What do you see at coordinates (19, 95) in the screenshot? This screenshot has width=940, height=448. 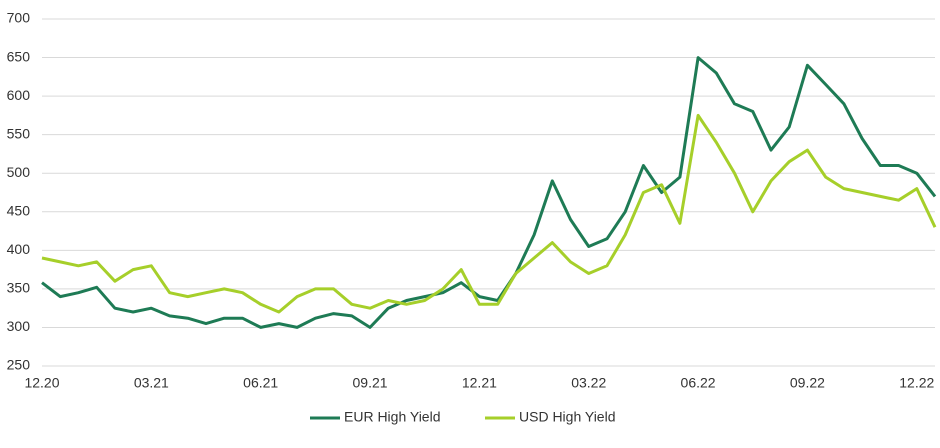 I see `y-tick-label: 600` at bounding box center [19, 95].